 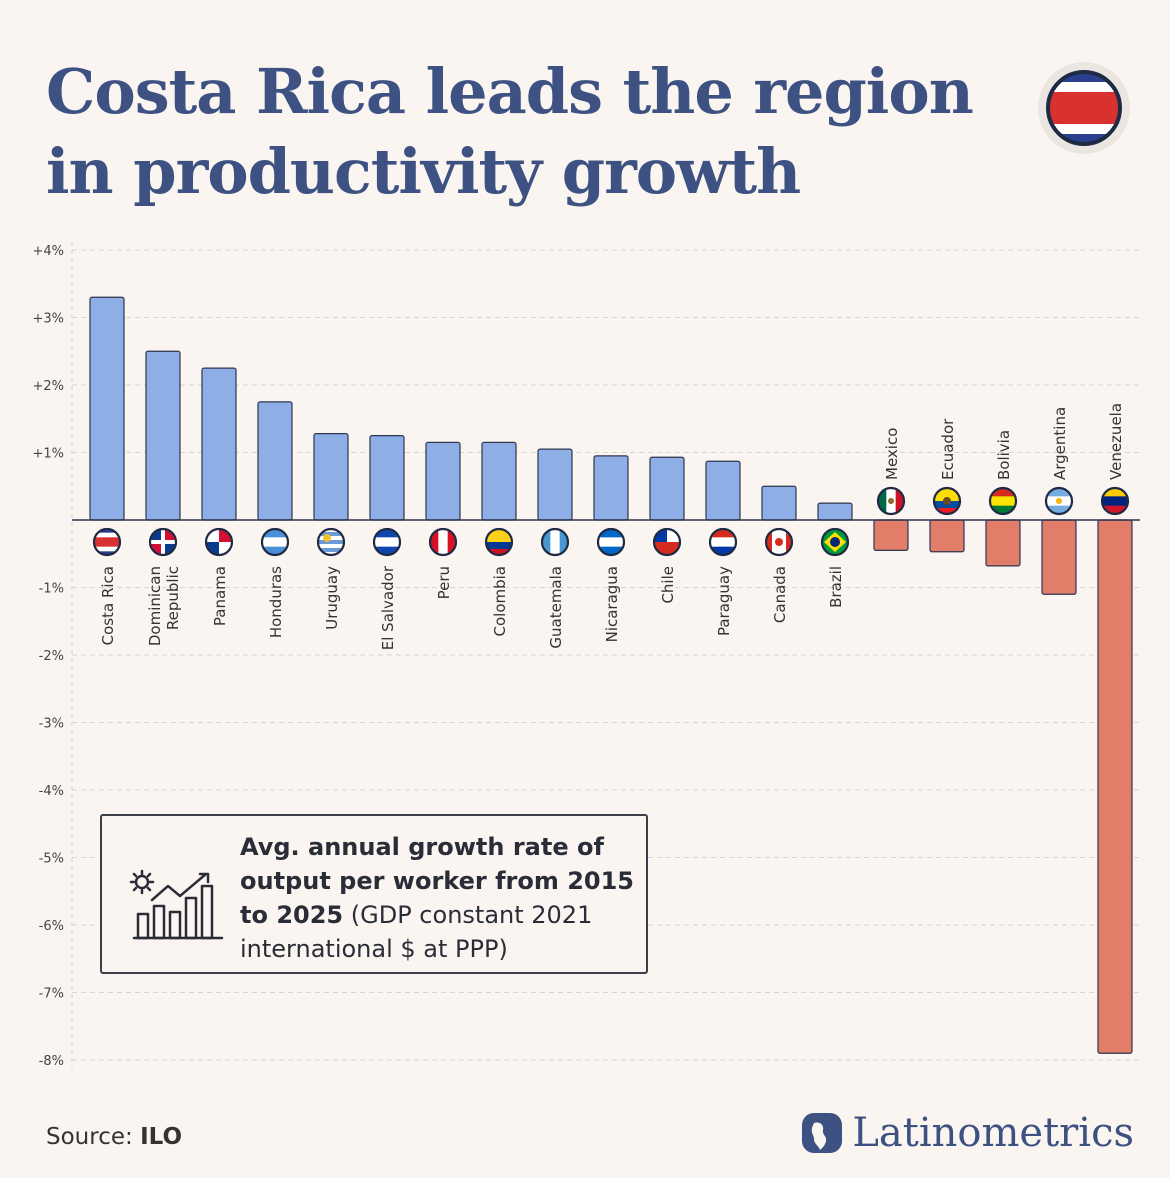 I want to click on y-tick-label: -6%, so click(x=51, y=926).